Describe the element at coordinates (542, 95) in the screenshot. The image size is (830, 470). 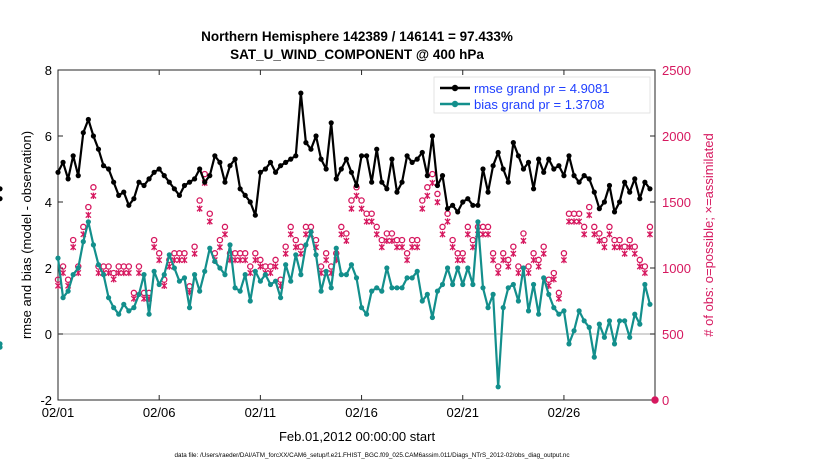
I see `legend-box` at that location.